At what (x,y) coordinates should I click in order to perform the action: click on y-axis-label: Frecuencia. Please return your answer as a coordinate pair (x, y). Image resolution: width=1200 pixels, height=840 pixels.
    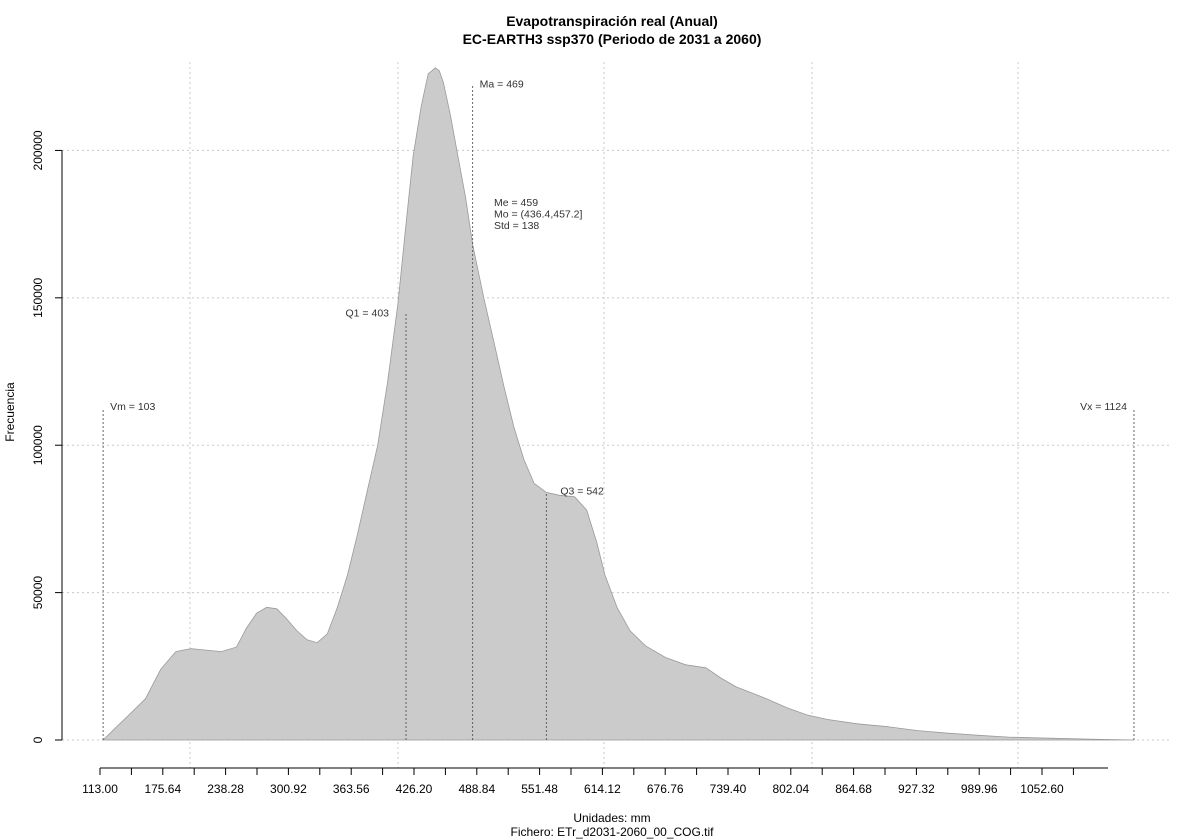
    Looking at the image, I should click on (10, 412).